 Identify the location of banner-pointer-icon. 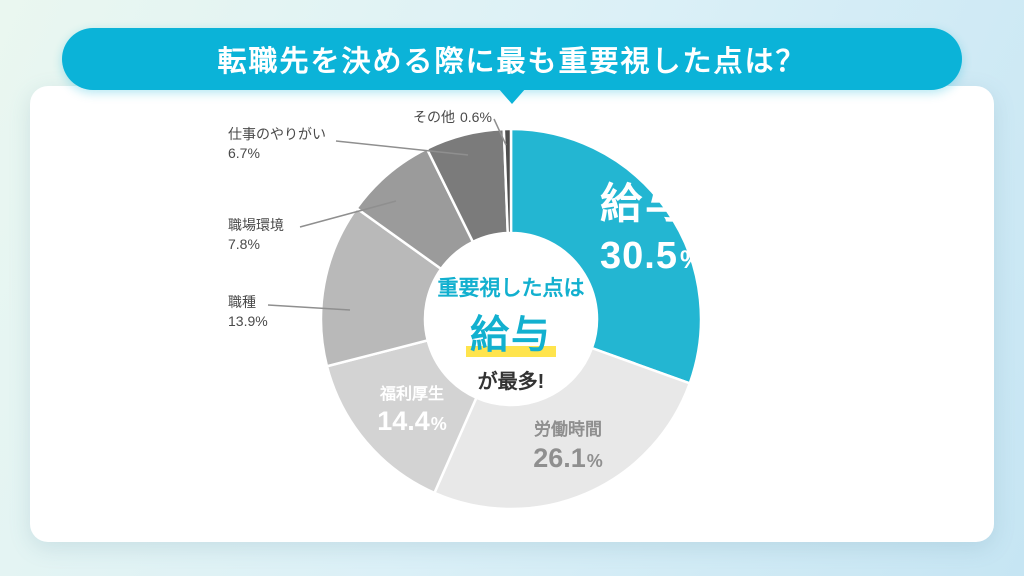
(512, 96).